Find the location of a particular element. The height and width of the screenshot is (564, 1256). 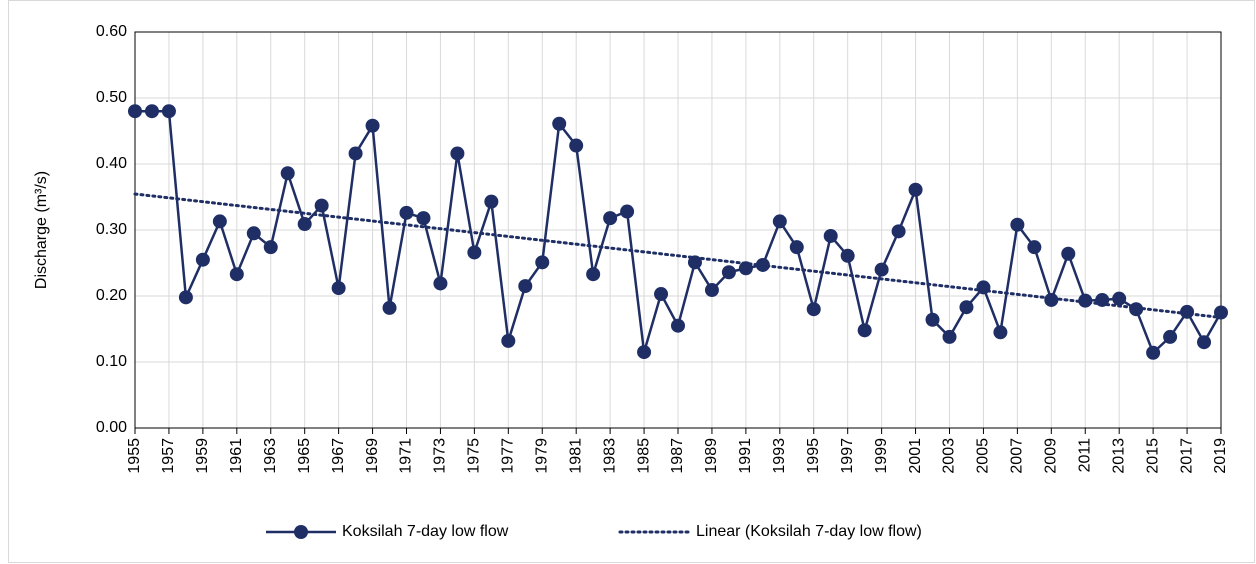

x-tick-label: 1967 is located at coordinates (338, 456).